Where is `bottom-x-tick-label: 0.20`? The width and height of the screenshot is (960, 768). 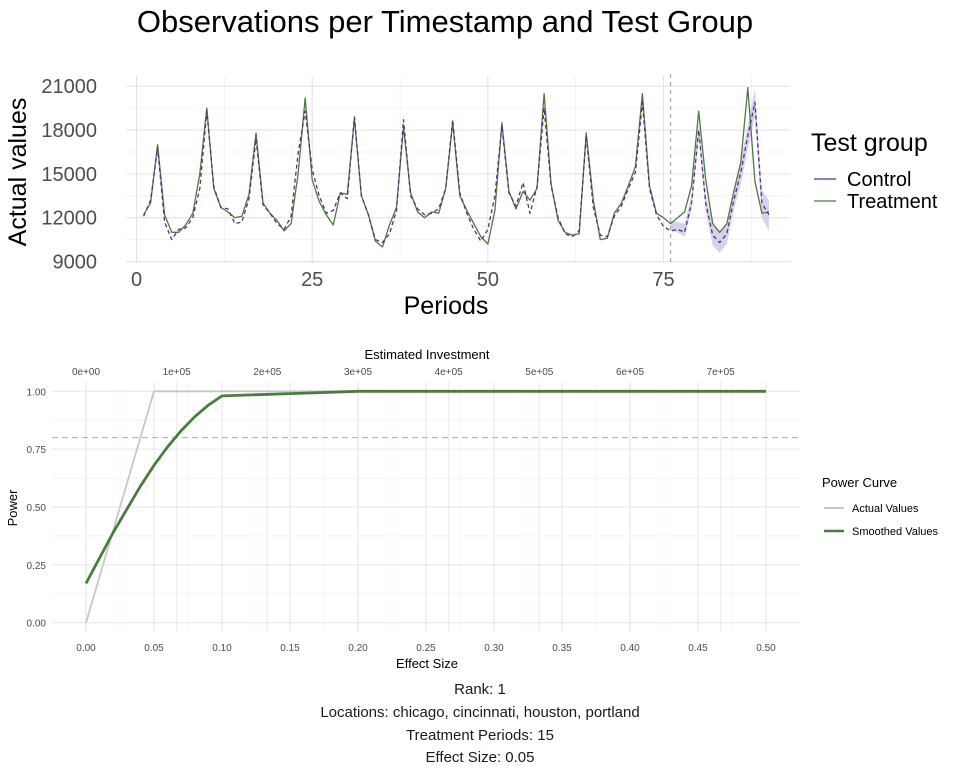 bottom-x-tick-label: 0.20 is located at coordinates (358, 648).